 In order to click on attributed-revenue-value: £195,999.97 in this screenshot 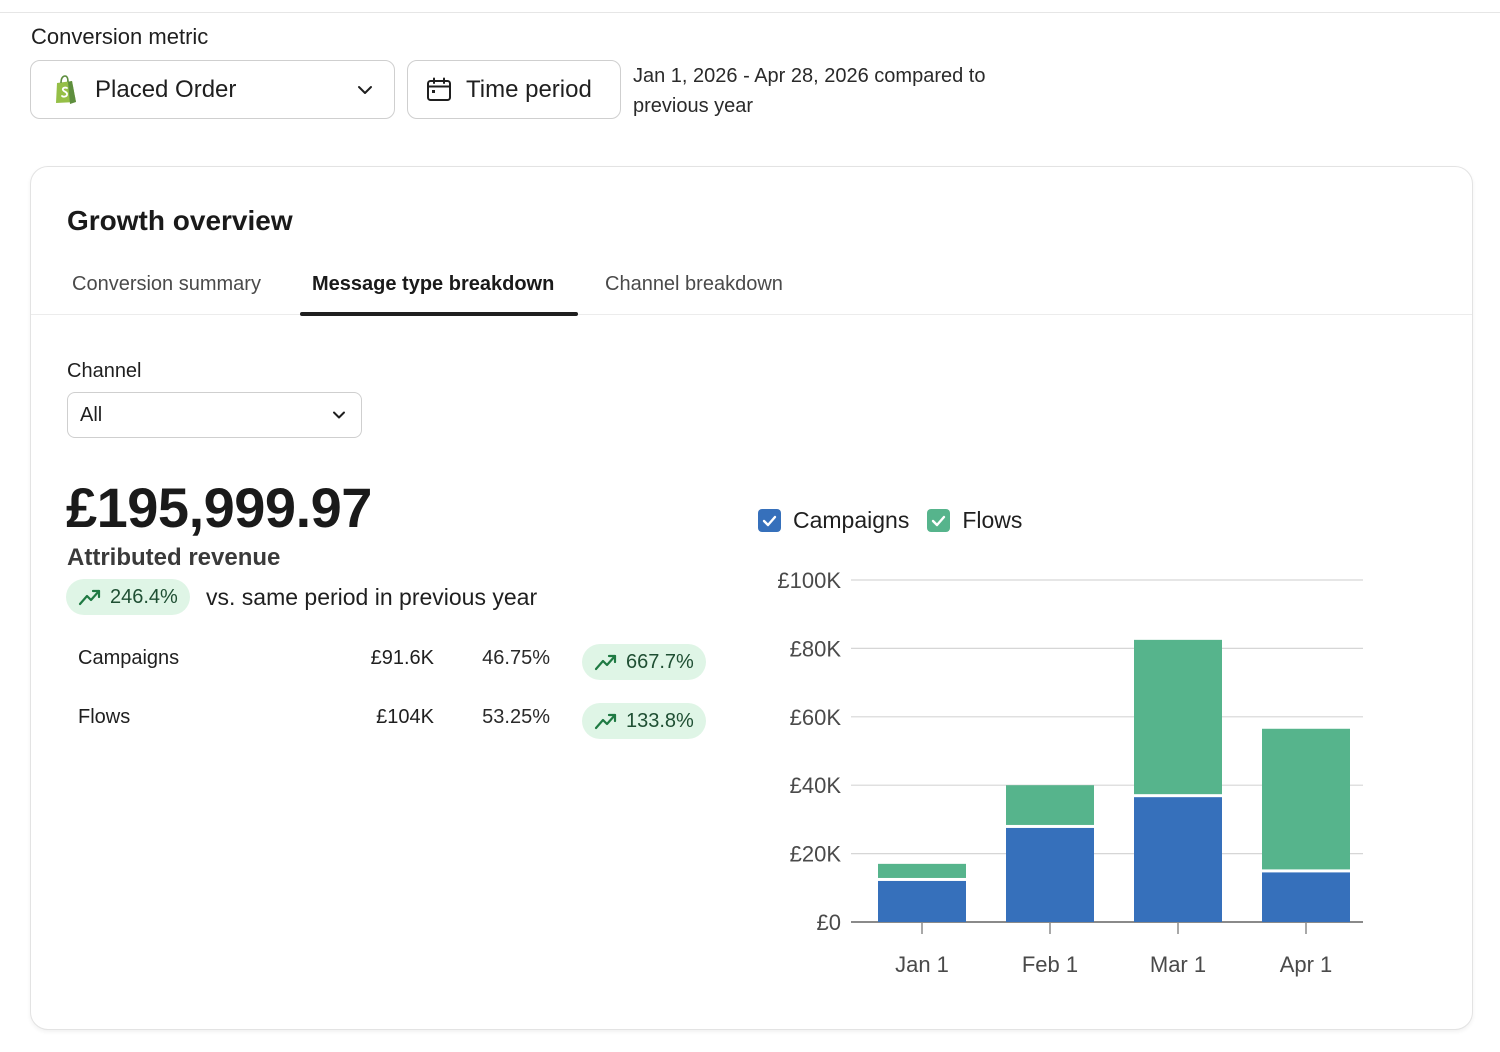, I will do `click(219, 507)`.